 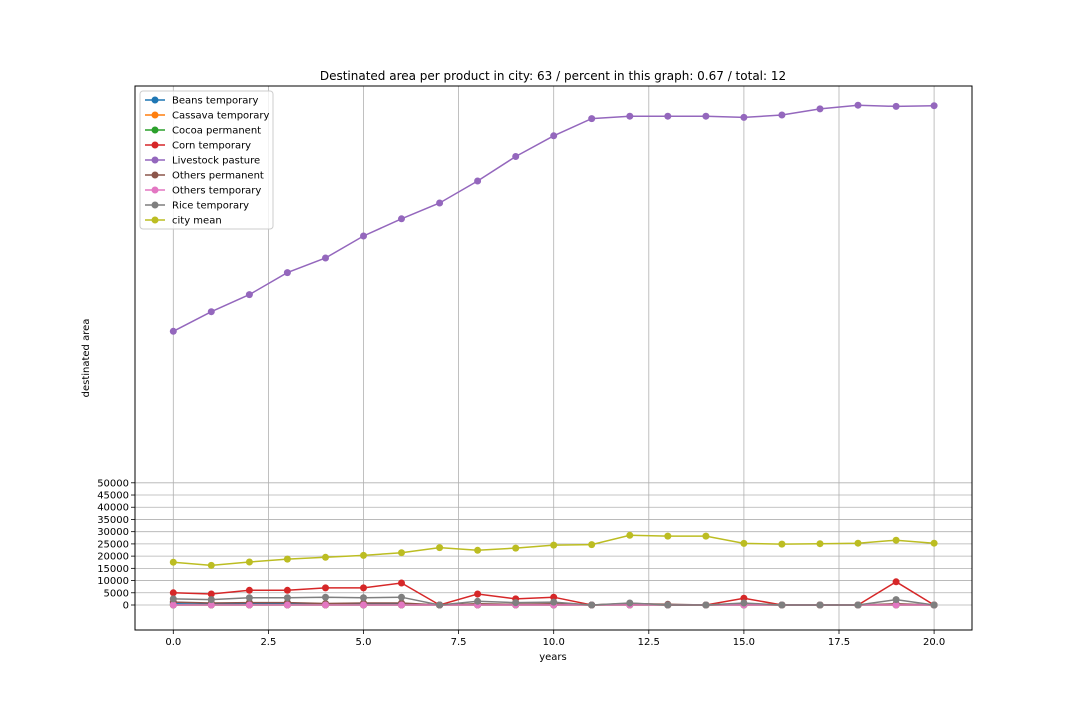 I want to click on y-tick-label: 0, so click(x=126, y=606).